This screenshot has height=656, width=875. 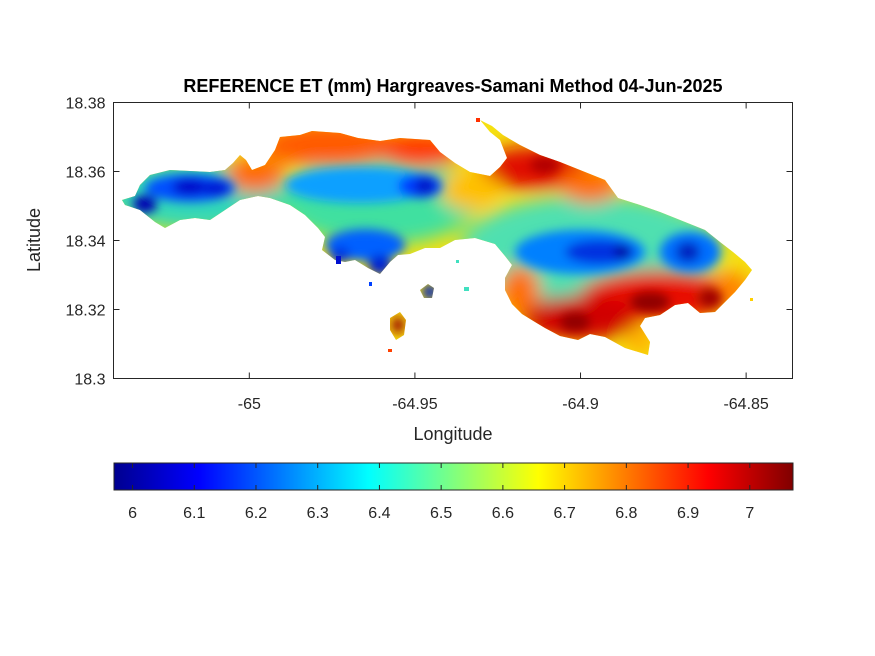 What do you see at coordinates (414, 404) in the screenshot?
I see `x-tick-label: -64.95` at bounding box center [414, 404].